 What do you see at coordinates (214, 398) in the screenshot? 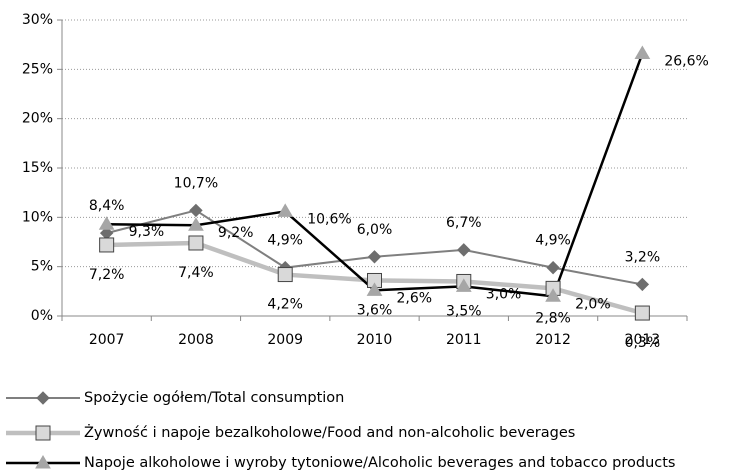
I see `legend-label: Spożycie ogółem/Total consumption` at bounding box center [214, 398].